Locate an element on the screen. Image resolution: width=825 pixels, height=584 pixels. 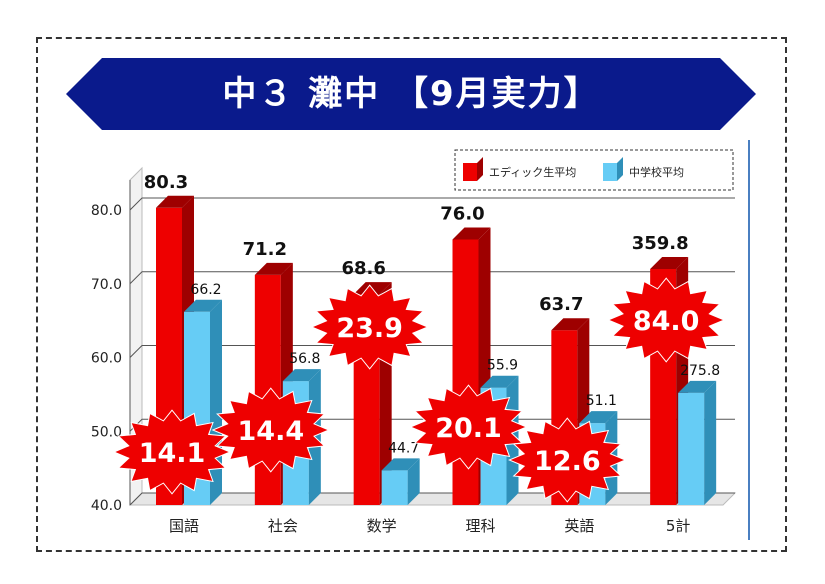
x-category-label: 理科 is located at coordinates (480, 526).